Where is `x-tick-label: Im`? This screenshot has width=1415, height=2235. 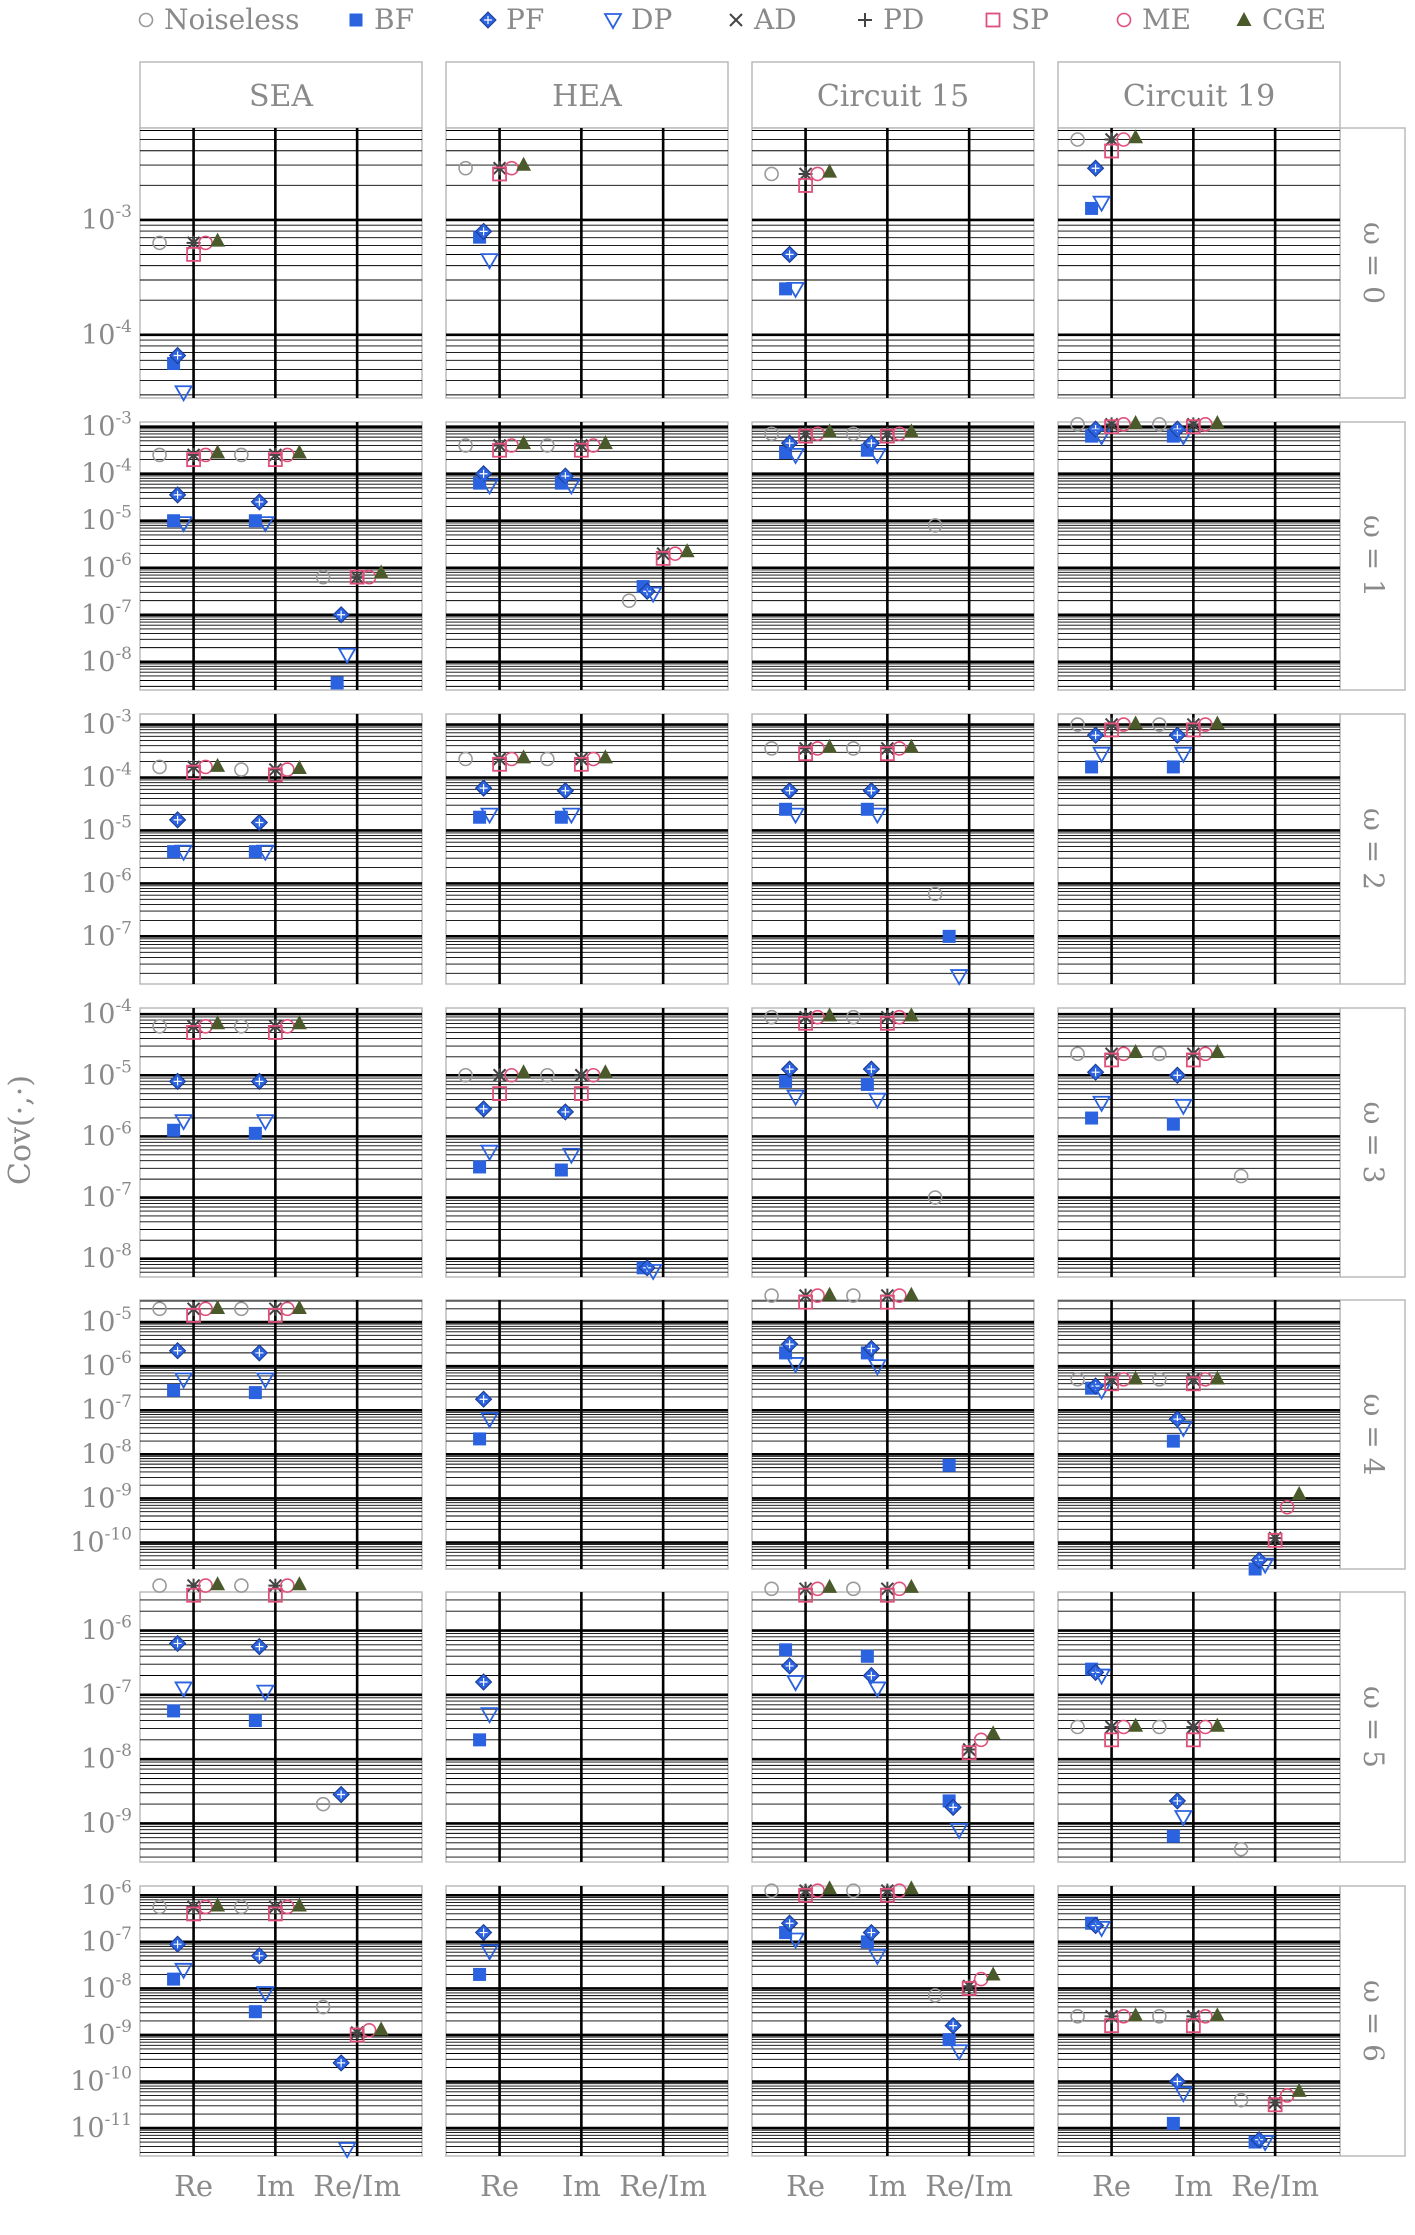 x-tick-label: Im is located at coordinates (275, 2186).